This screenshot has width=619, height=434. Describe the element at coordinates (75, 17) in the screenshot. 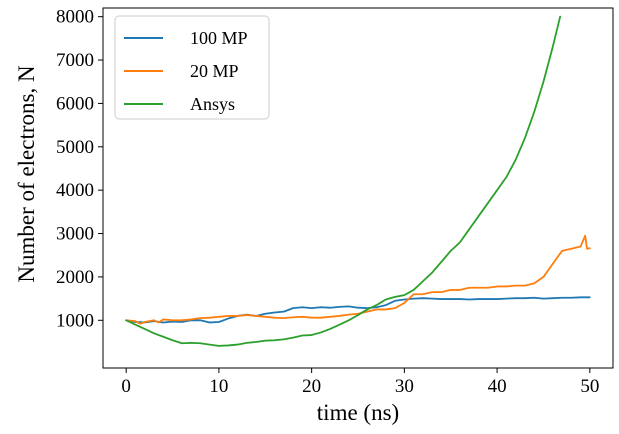

I see `y-tick-label: 8000` at that location.